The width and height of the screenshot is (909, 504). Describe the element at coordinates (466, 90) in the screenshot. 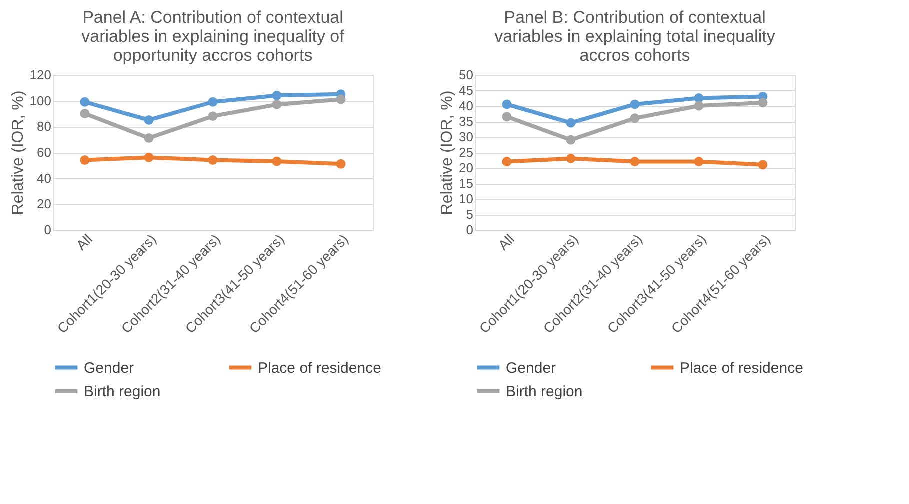

I see `y-tick-label: 45` at that location.